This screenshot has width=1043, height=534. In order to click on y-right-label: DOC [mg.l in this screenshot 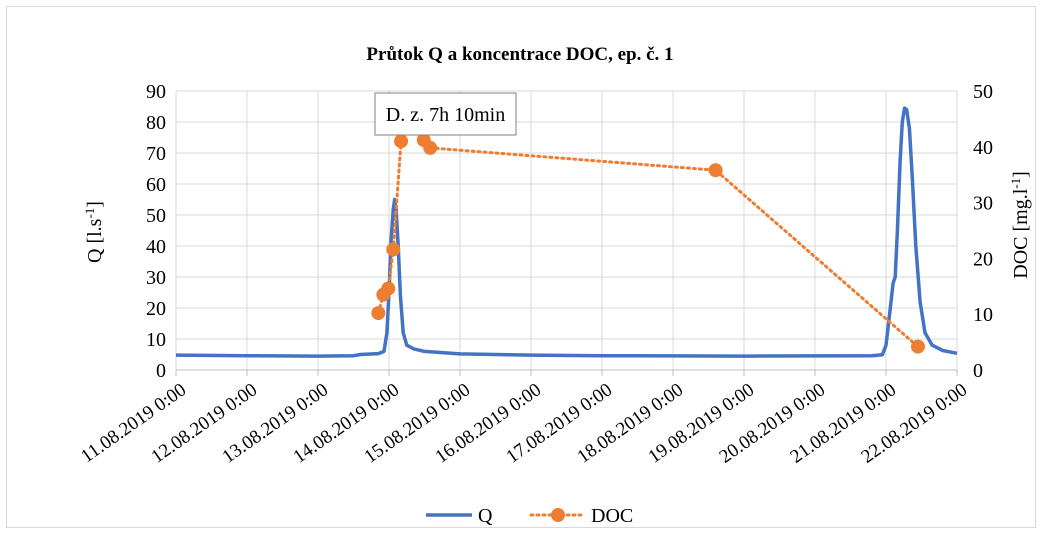, I will do `click(1021, 233)`.